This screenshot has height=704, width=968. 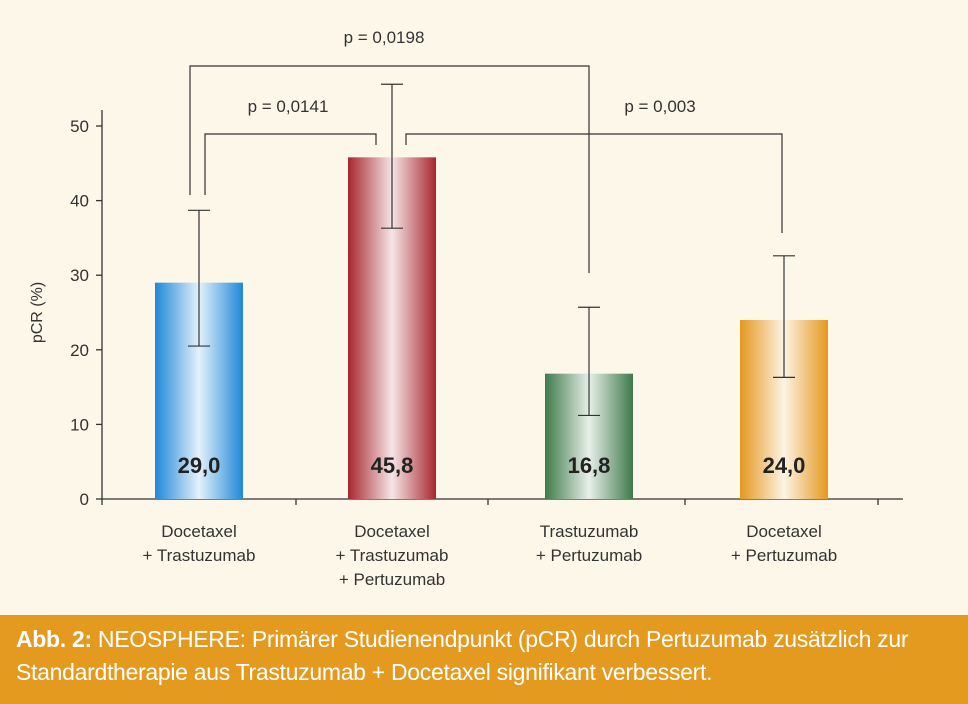 What do you see at coordinates (79, 275) in the screenshot?
I see `y-tick-label: 30` at bounding box center [79, 275].